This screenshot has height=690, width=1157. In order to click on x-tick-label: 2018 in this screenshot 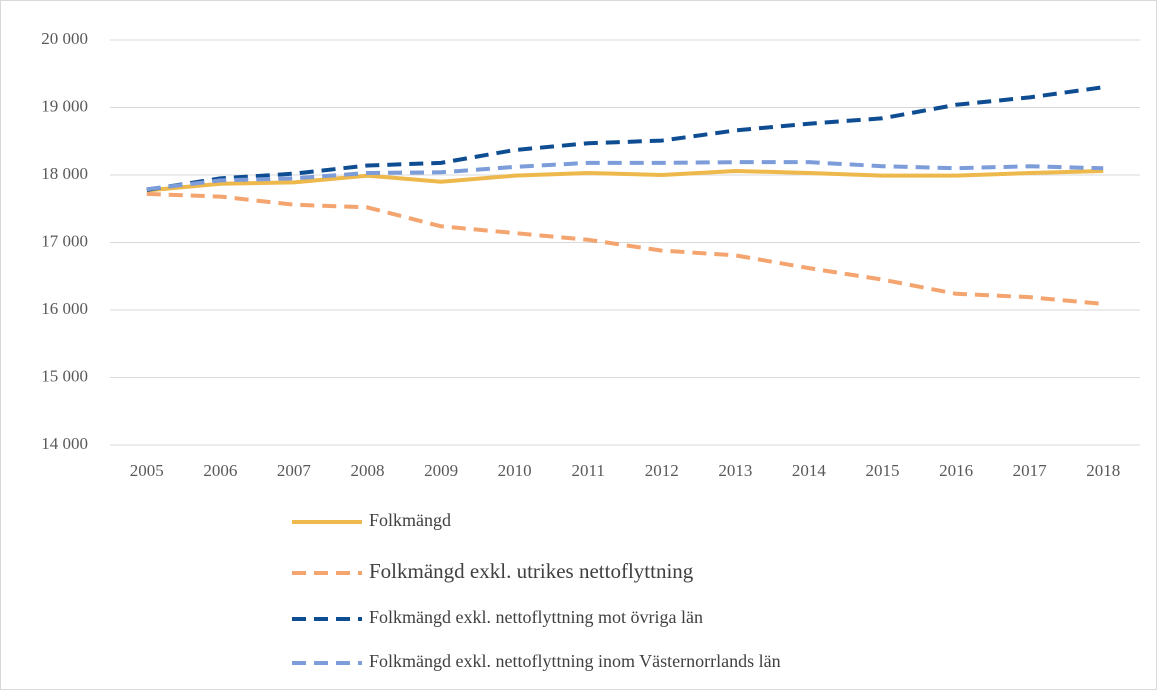, I will do `click(1103, 470)`.